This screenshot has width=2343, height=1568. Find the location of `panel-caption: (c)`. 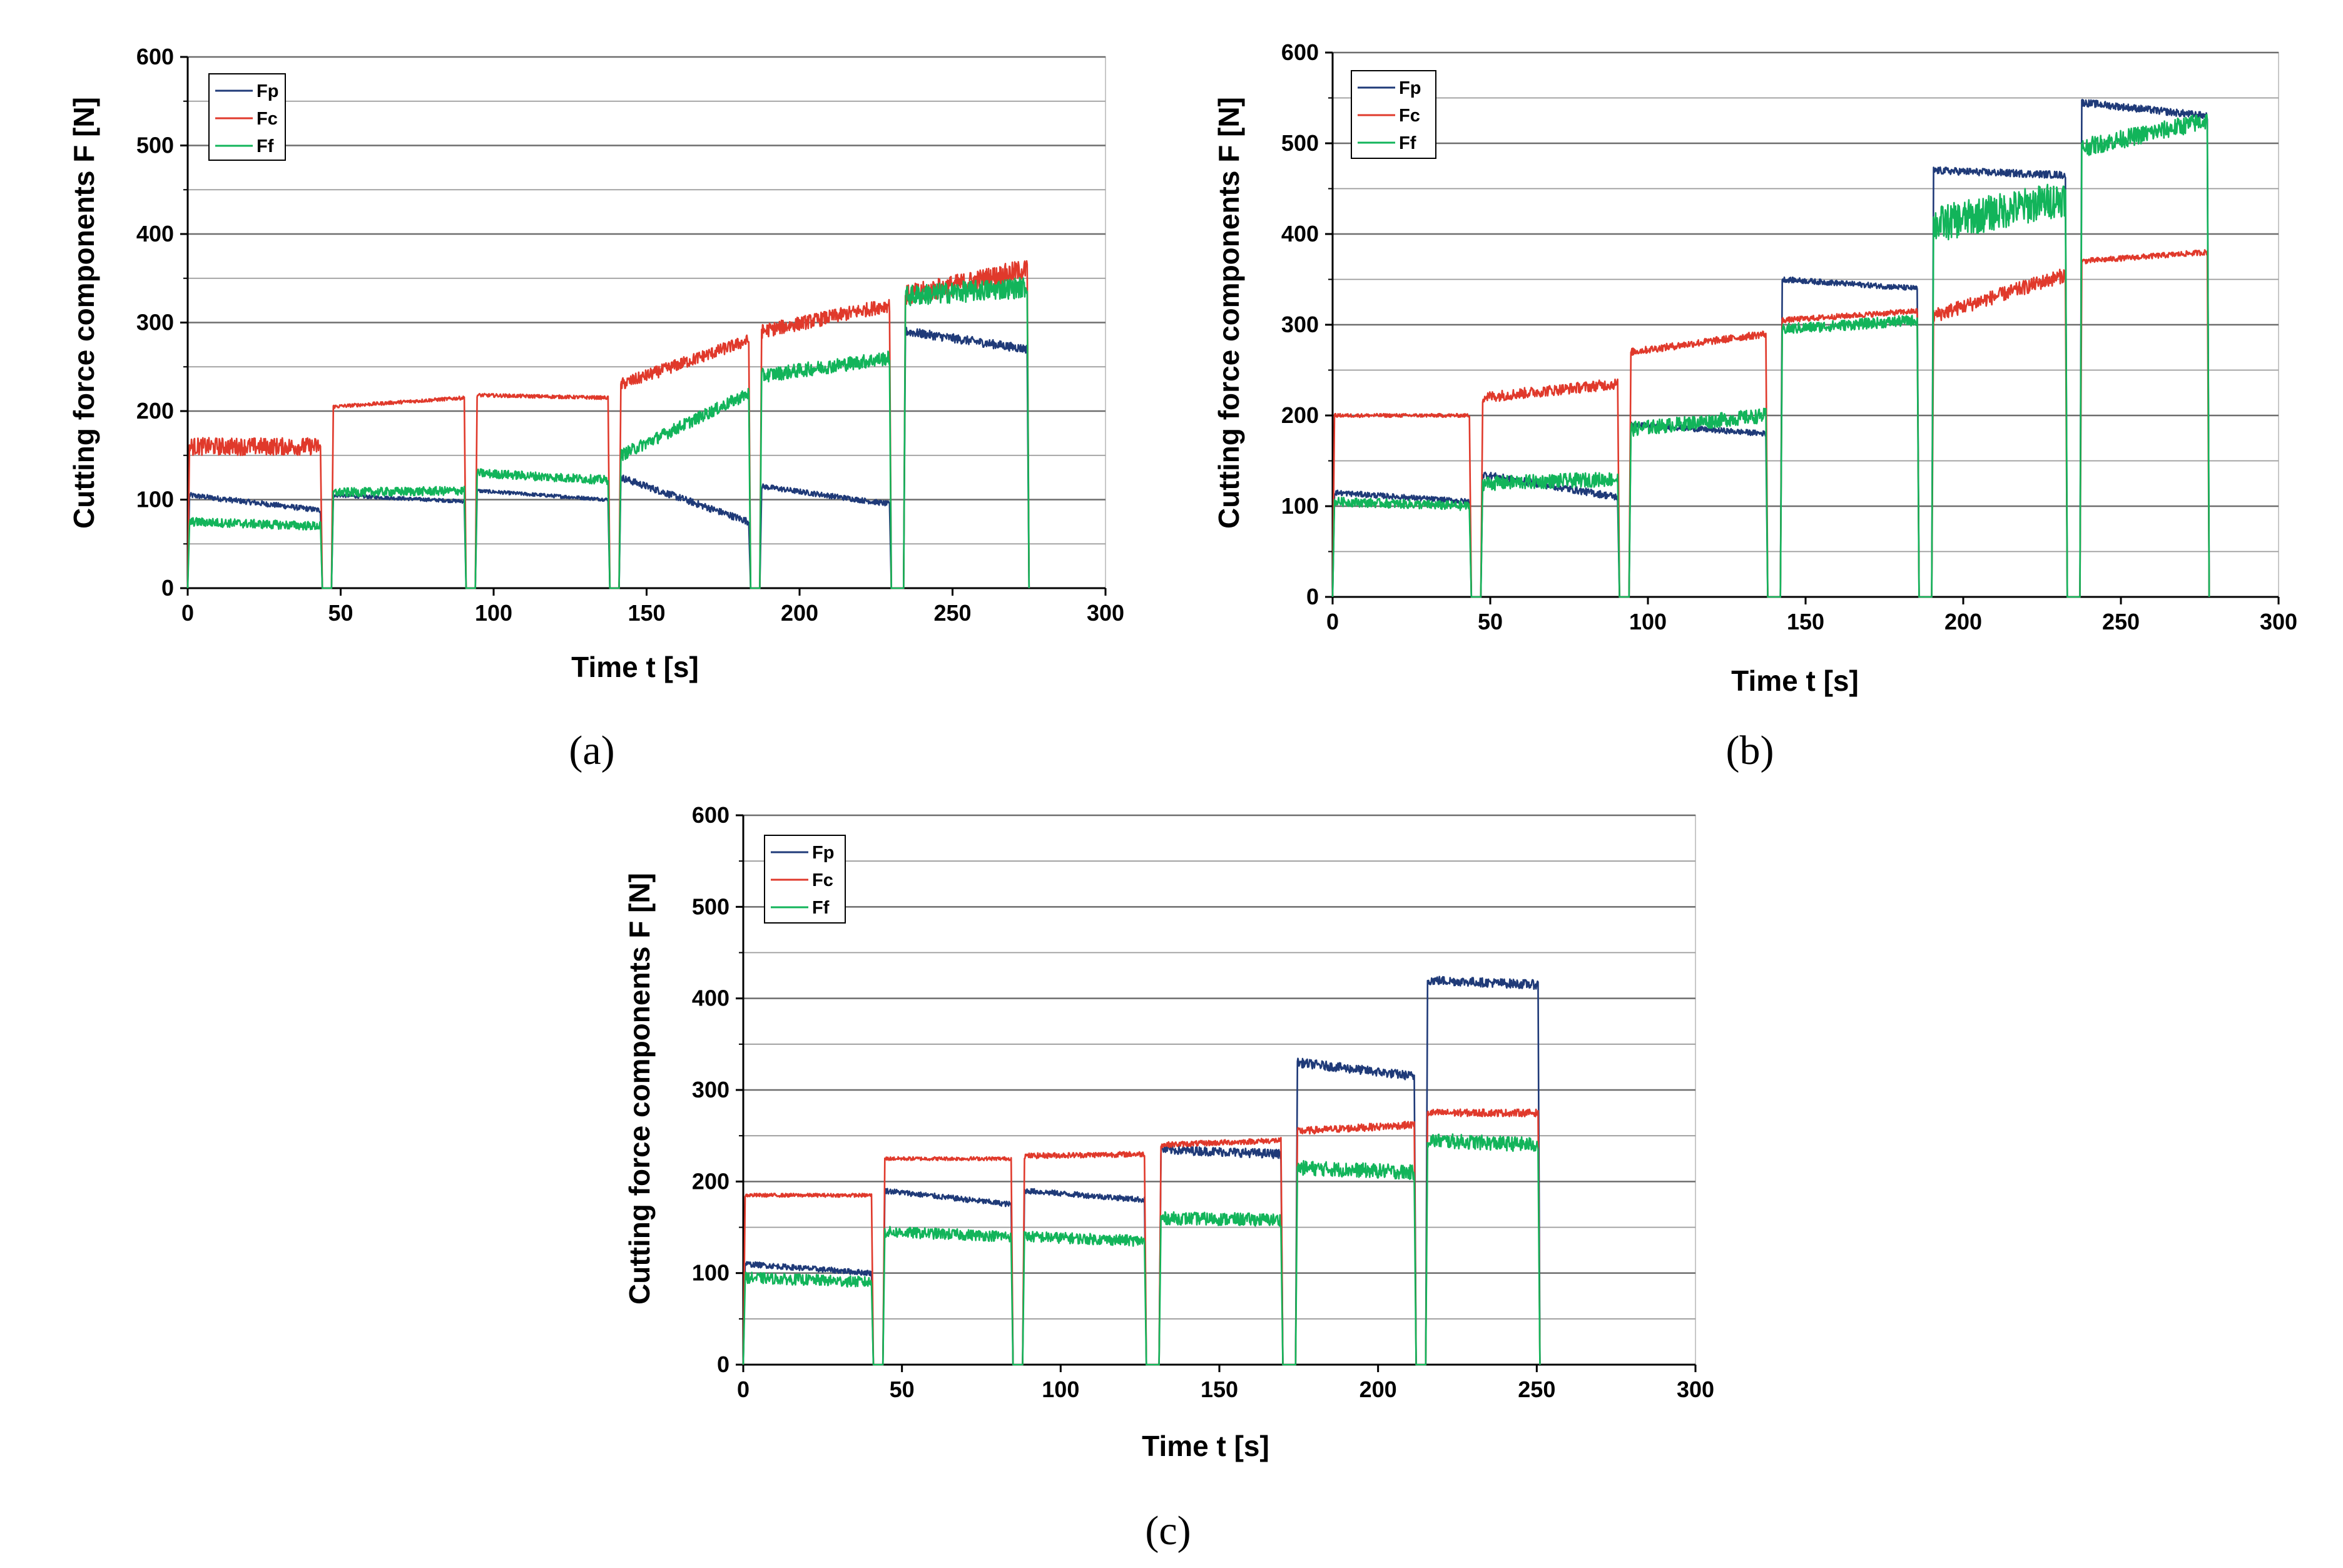

panel-caption: (c) is located at coordinates (1168, 1531).